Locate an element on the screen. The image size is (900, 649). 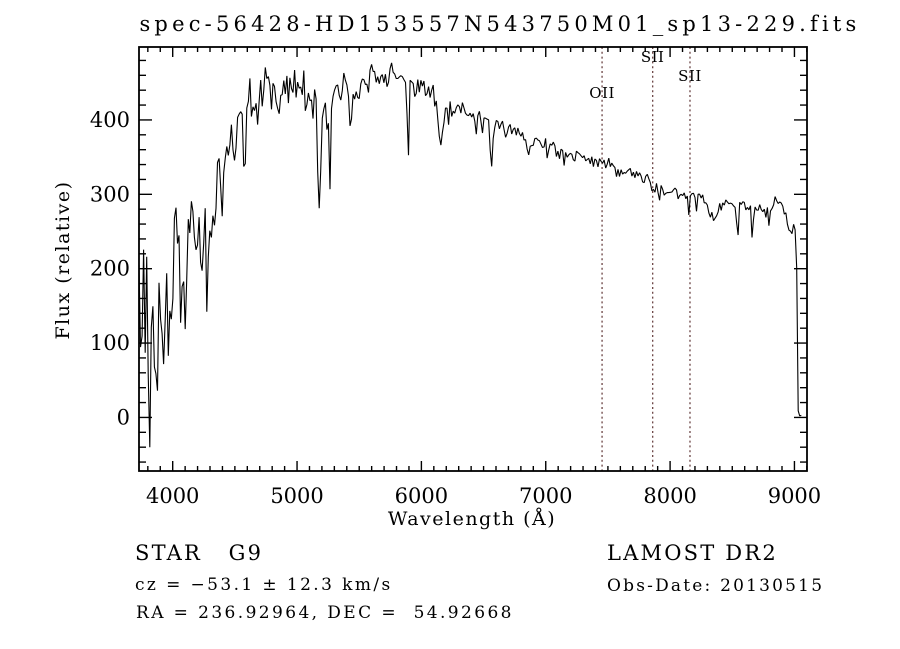
x-tick-label-7000: 7000 is located at coordinates (545, 496).